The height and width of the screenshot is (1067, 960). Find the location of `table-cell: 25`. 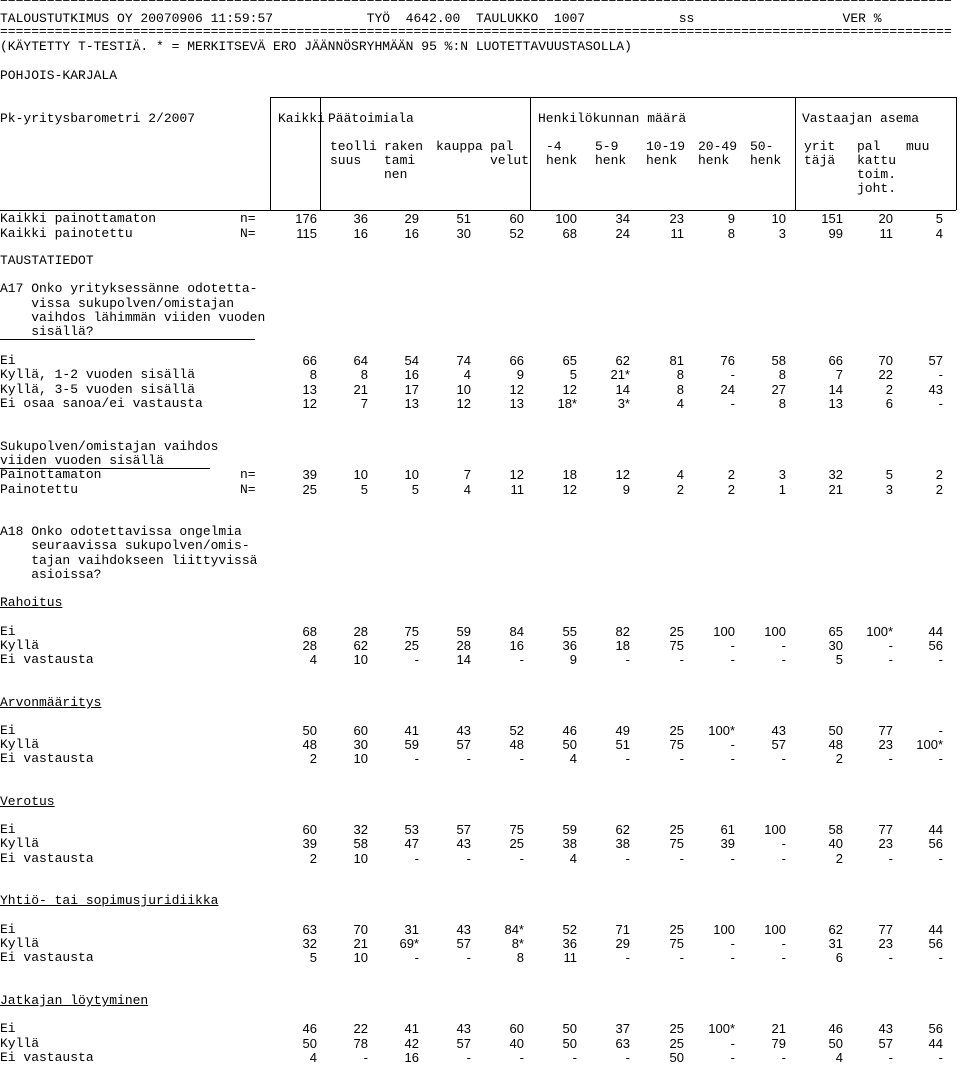

table-cell: 25 is located at coordinates (676, 1028).